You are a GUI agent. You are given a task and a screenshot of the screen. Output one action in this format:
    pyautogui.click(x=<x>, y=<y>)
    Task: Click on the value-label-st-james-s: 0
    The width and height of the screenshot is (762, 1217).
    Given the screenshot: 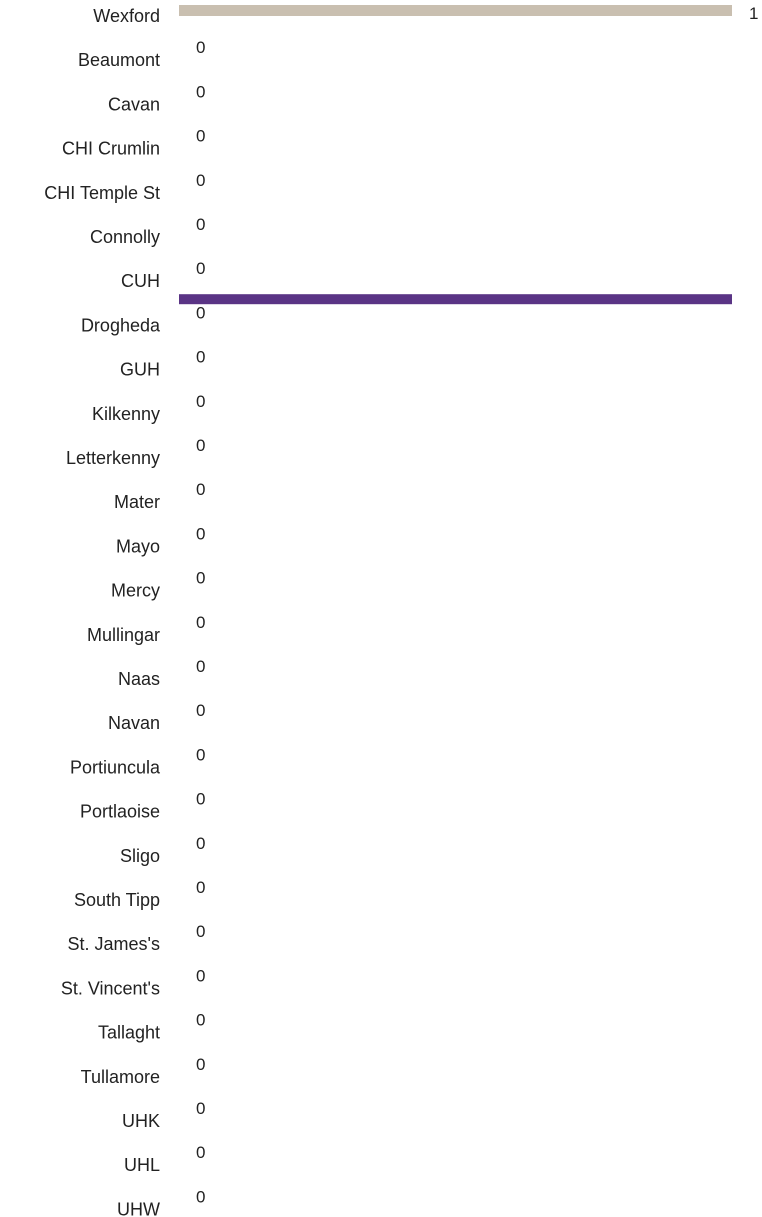 What is the action you would take?
    pyautogui.click(x=200, y=931)
    